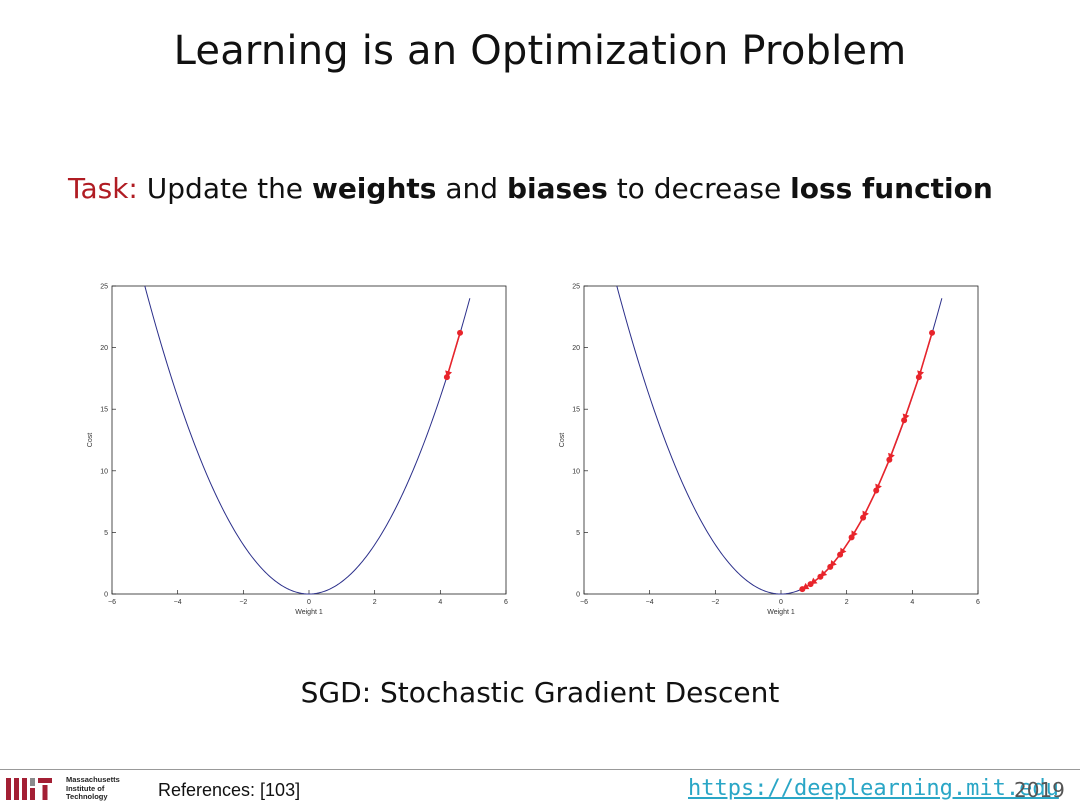 The width and height of the screenshot is (1080, 810). Describe the element at coordinates (557, 188) in the screenshot. I see `task-biases: biases` at that location.